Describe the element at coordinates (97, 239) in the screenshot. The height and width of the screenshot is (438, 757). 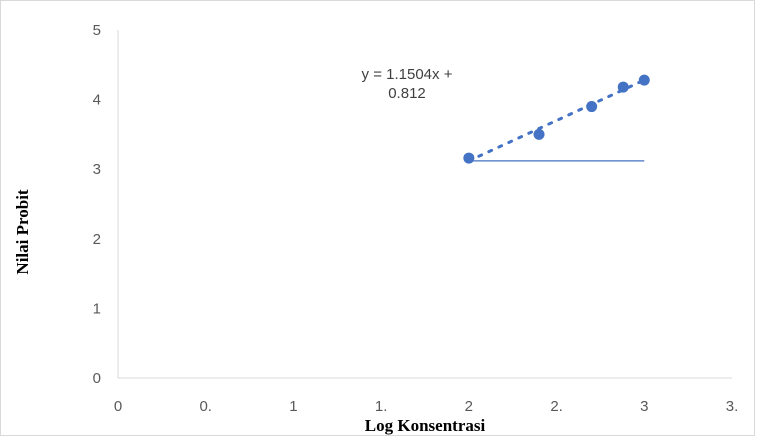
I see `y-tick-label: 2` at that location.